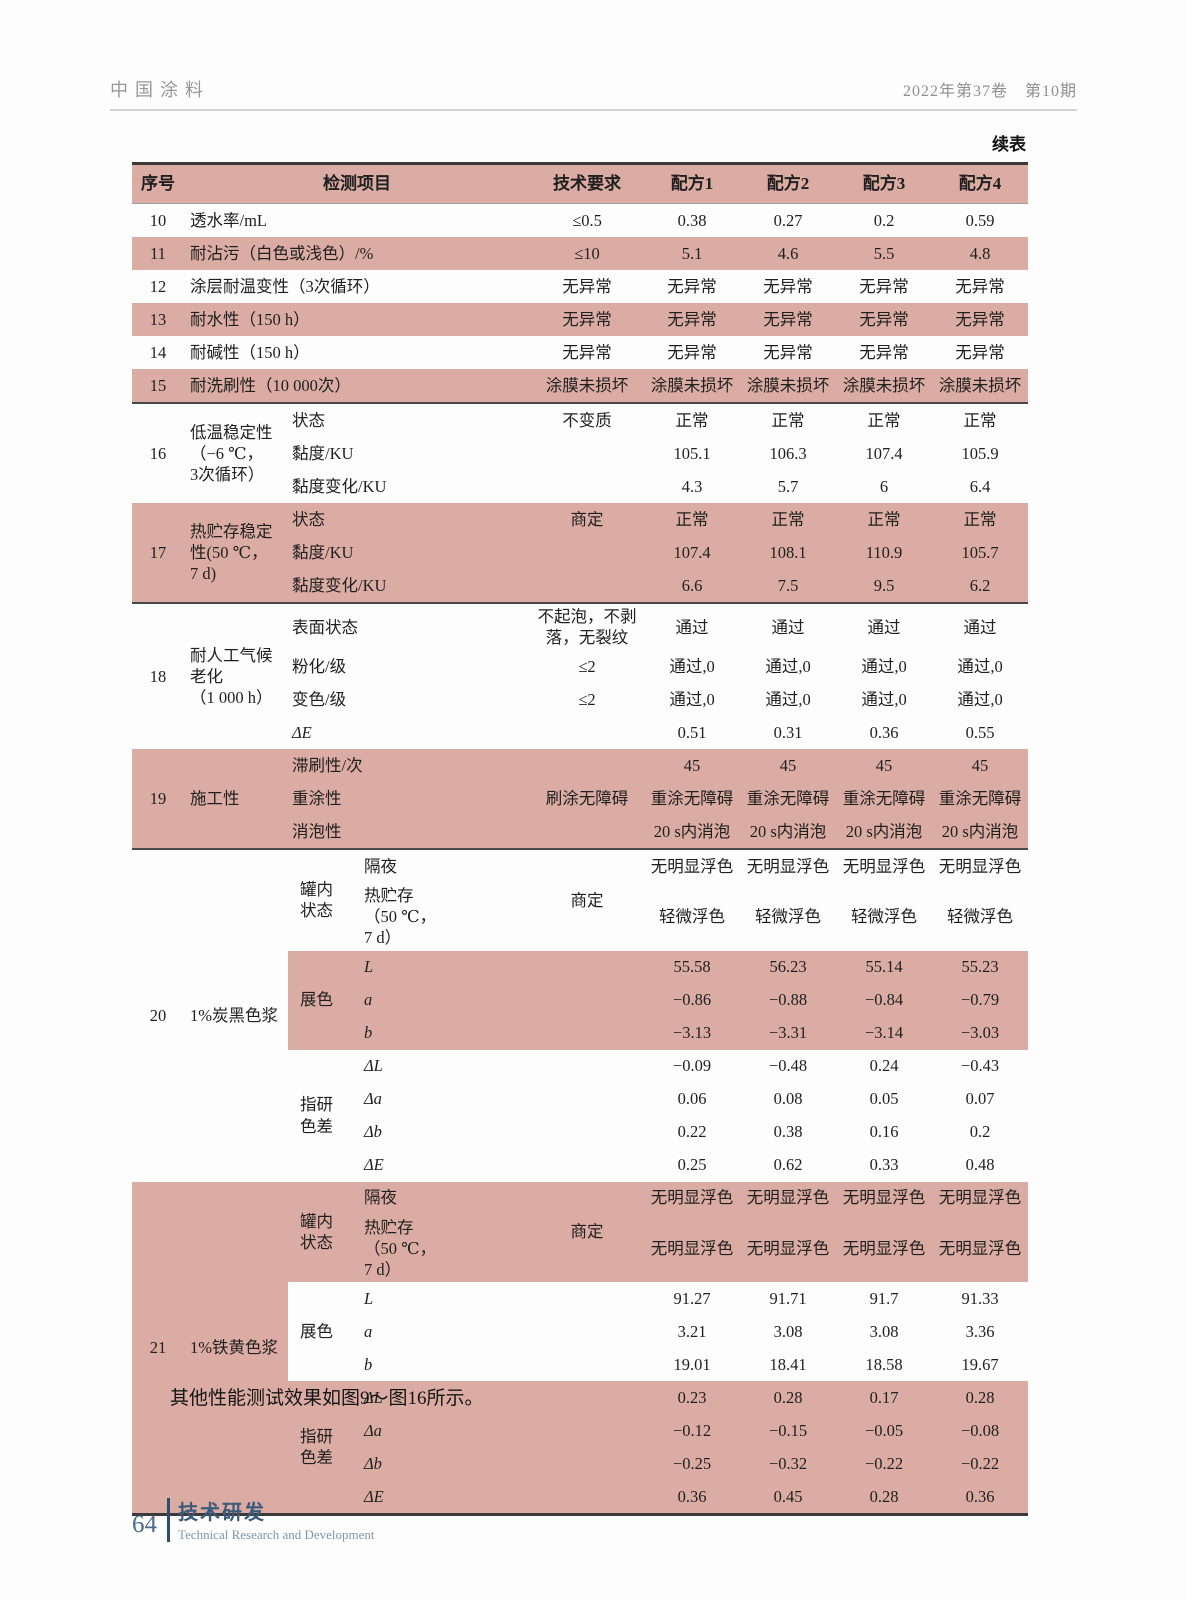 The width and height of the screenshot is (1187, 1600). I want to click on cell-value: 5.5, so click(884, 253).